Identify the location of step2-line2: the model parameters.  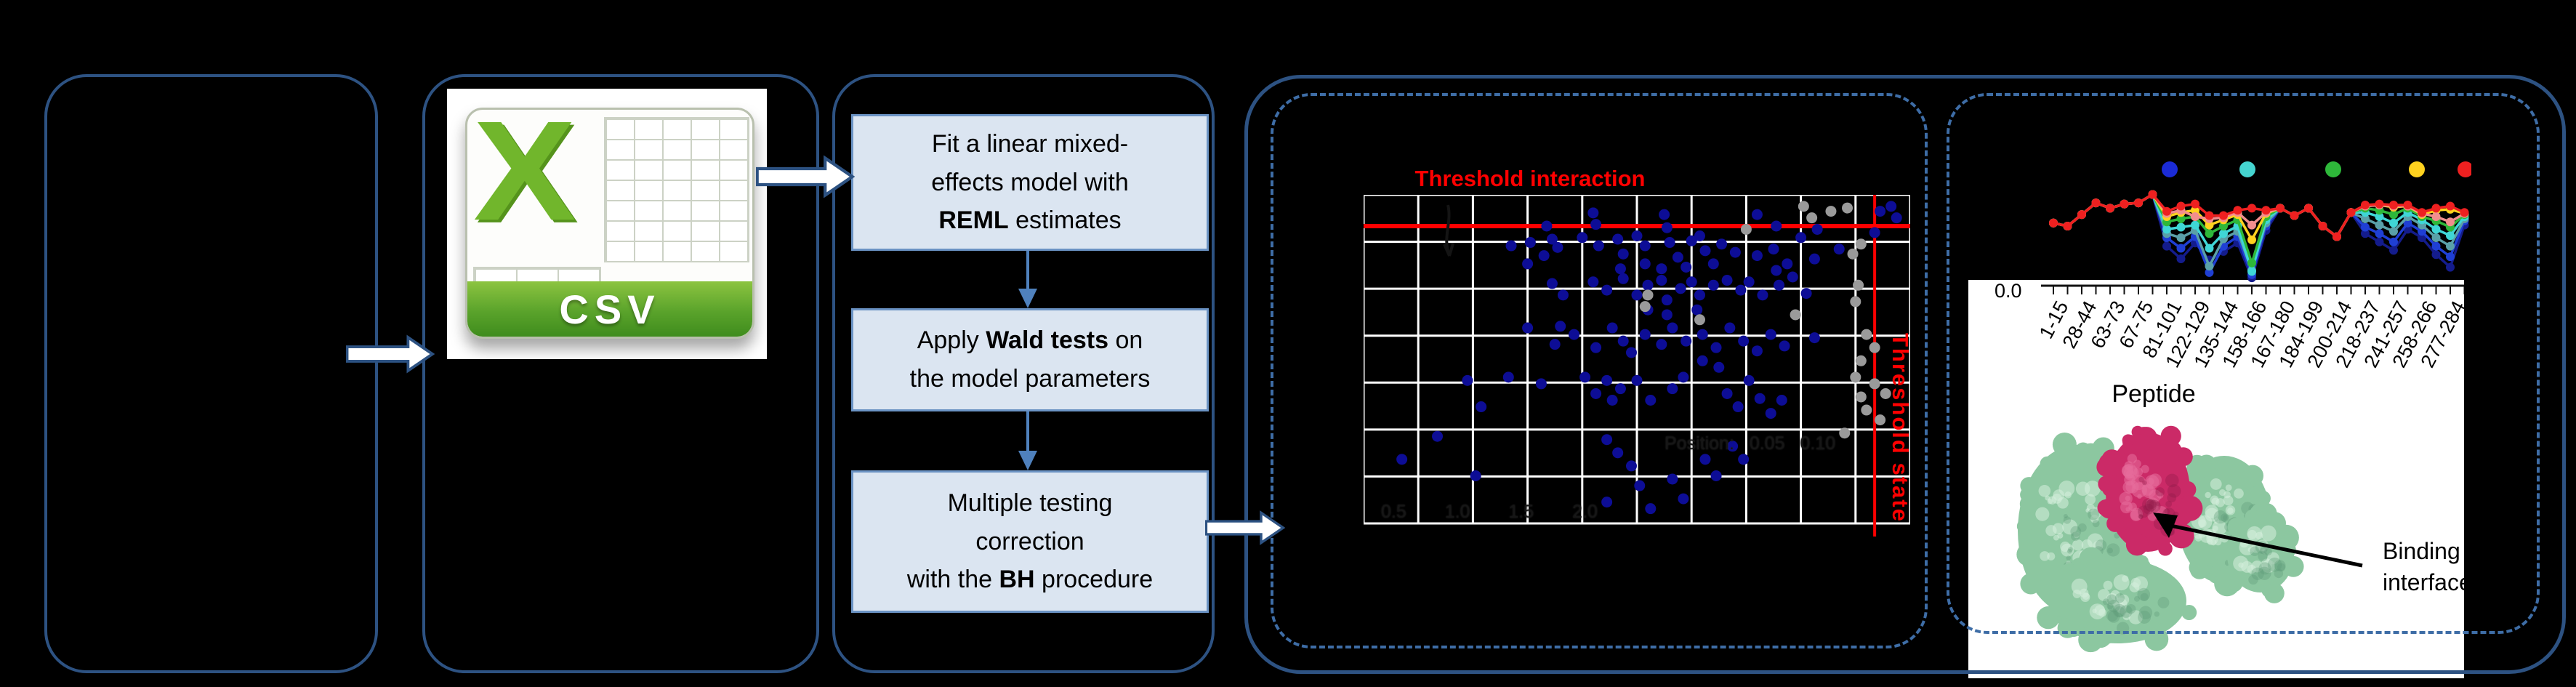
(1030, 379).